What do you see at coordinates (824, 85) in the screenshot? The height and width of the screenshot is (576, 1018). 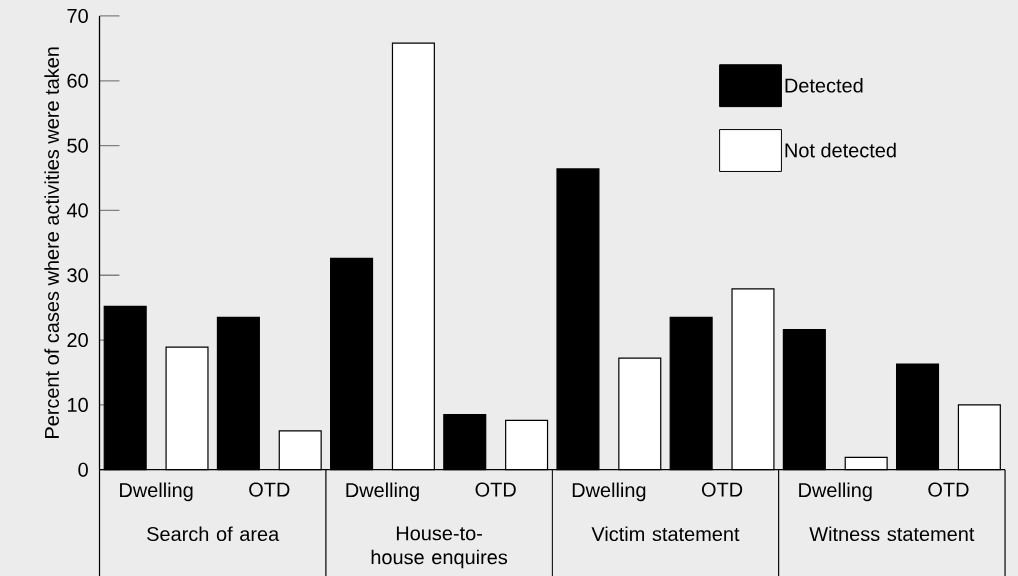 I see `legend-label: Detected` at bounding box center [824, 85].